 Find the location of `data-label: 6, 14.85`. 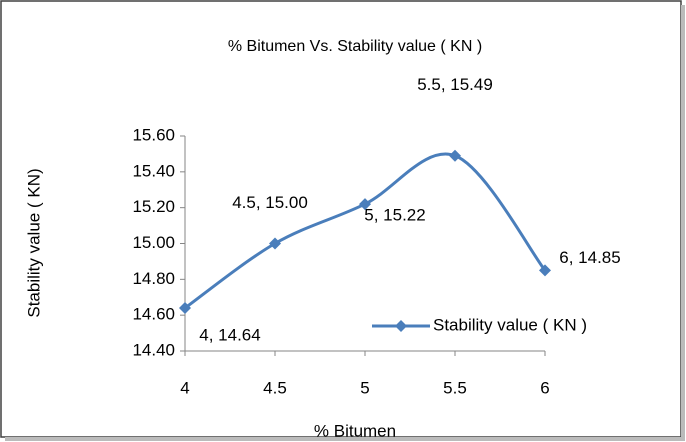

data-label: 6, 14.85 is located at coordinates (589, 257).